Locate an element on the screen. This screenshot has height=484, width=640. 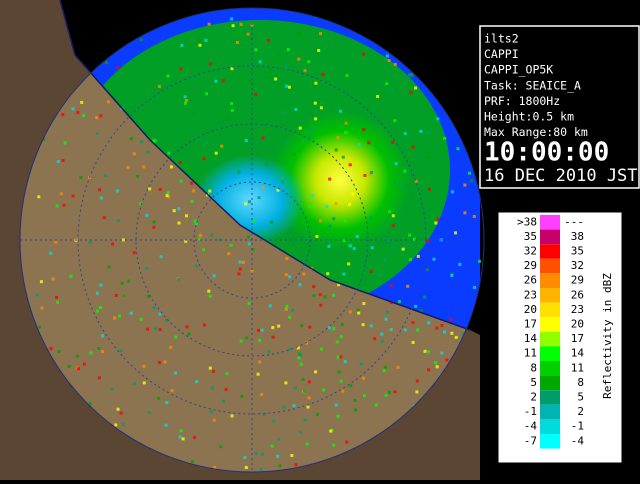
legend-high: 5 is located at coordinates (580, 397).